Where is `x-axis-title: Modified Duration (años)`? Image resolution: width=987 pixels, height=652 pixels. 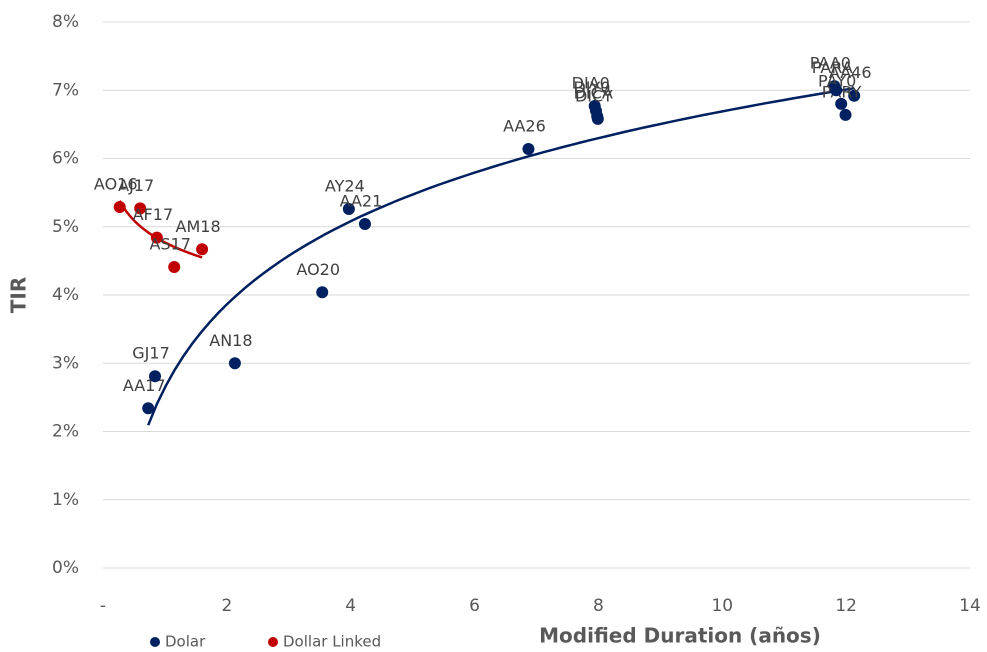
x-axis-title: Modified Duration (años) is located at coordinates (680, 636).